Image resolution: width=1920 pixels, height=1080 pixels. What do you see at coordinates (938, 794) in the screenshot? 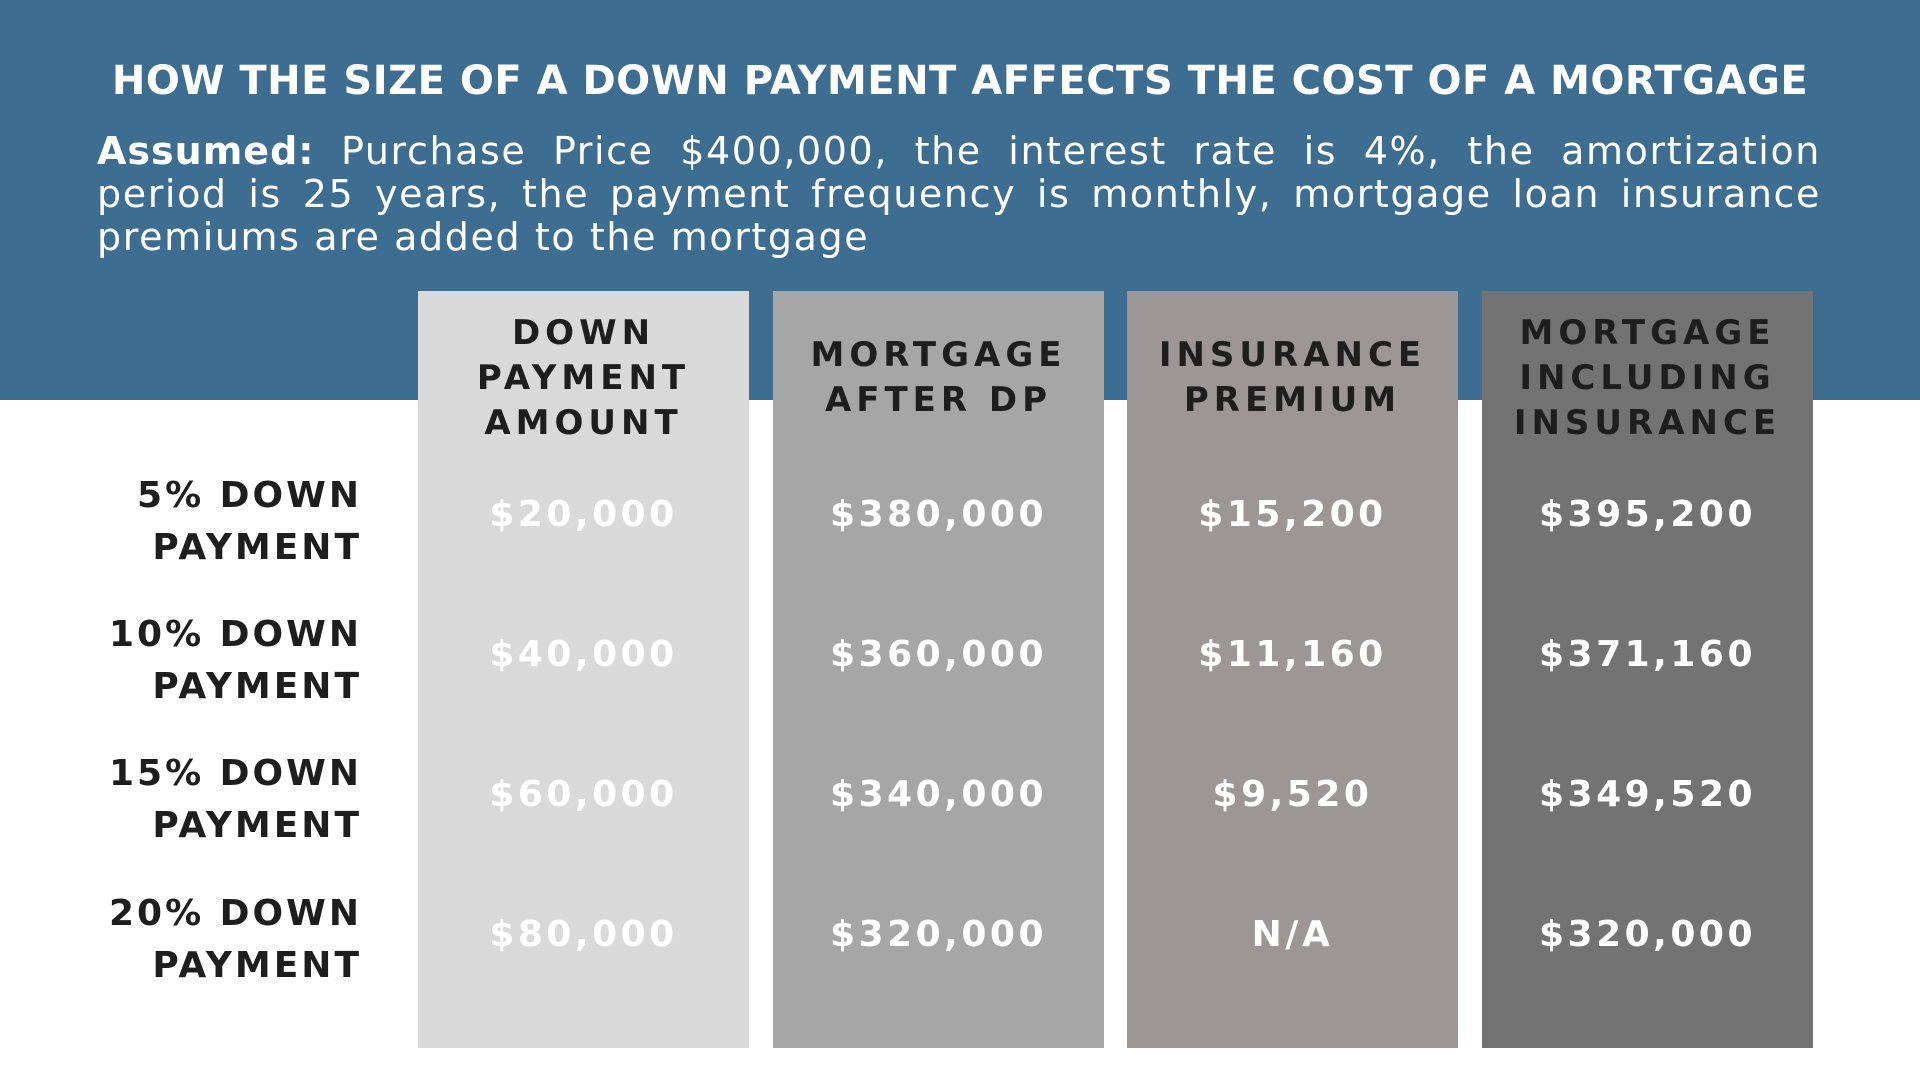
I see `table-cell: $340,000` at bounding box center [938, 794].